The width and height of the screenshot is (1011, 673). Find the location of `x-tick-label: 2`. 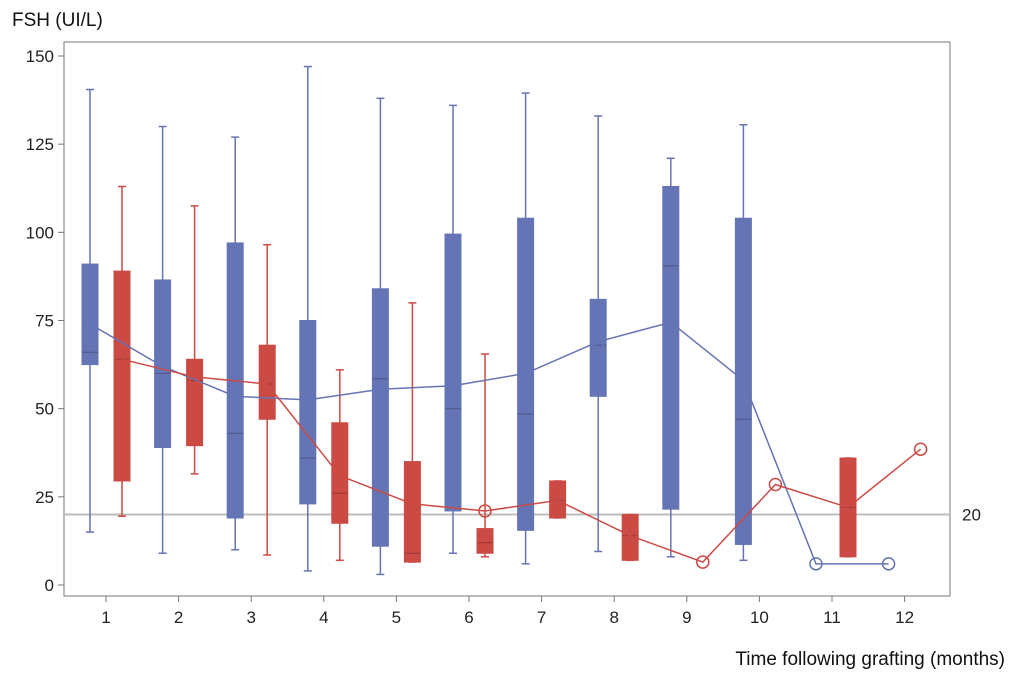

x-tick-label: 2 is located at coordinates (178, 617).